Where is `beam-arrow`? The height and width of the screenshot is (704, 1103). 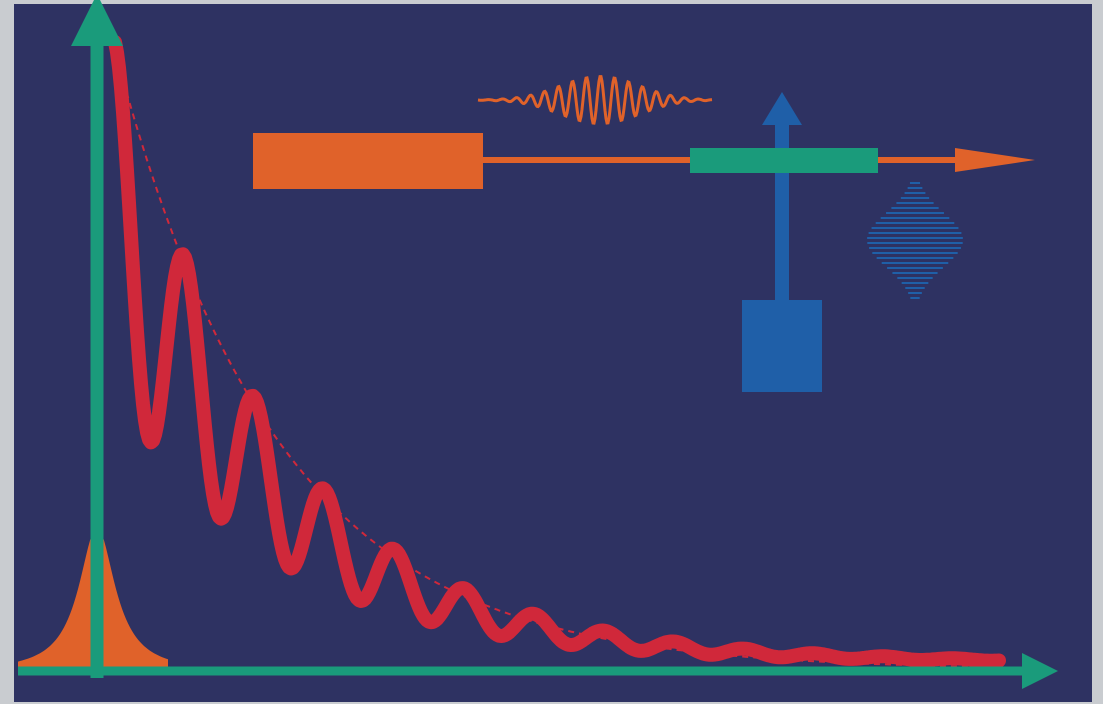
beam-arrow is located at coordinates (995, 160).